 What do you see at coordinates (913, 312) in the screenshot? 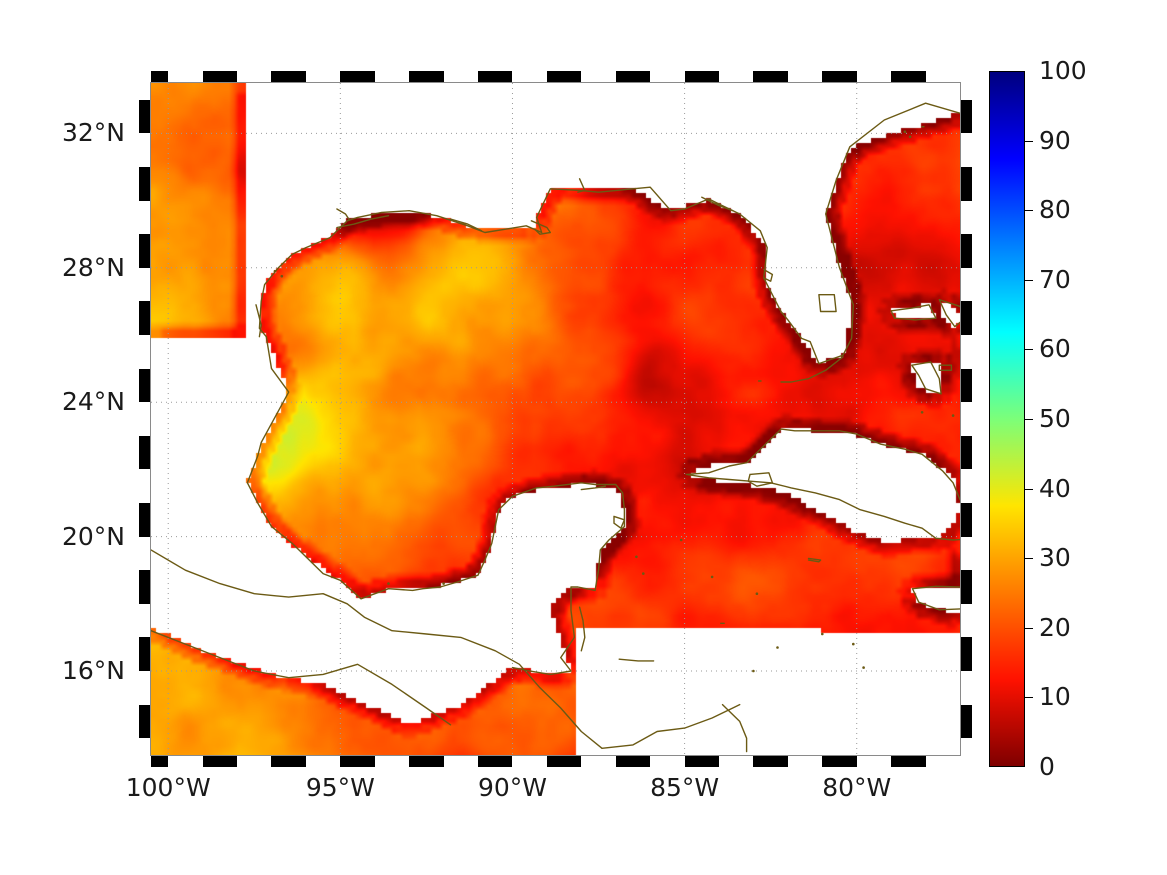
I see `coastline-grand-bahama` at bounding box center [913, 312].